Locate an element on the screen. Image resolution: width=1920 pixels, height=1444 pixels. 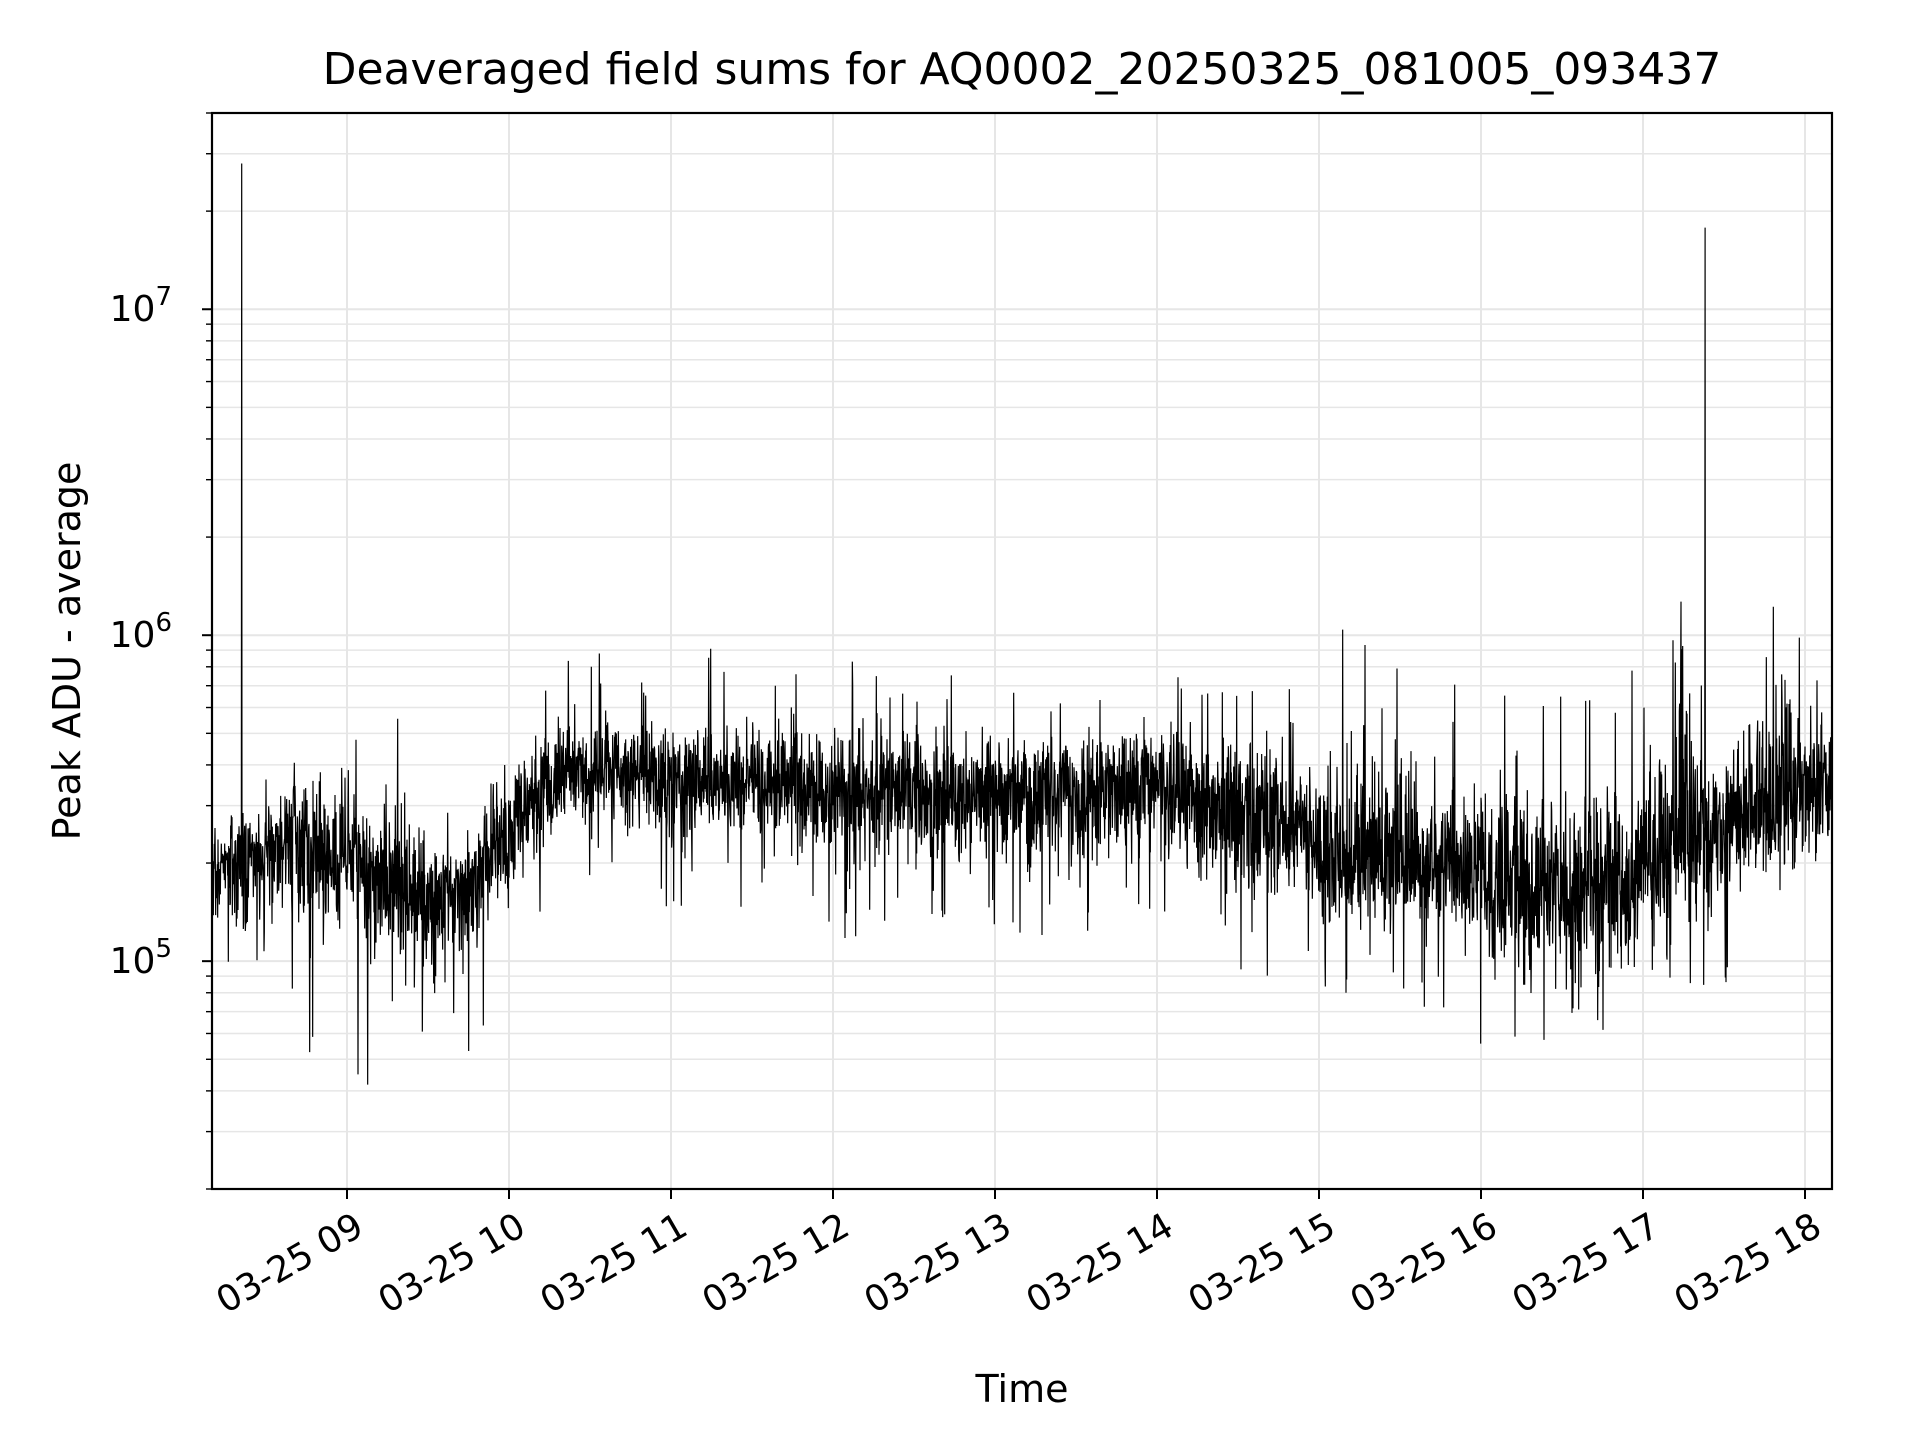
y-tick-label: 10⁷ is located at coordinates (141, 306).